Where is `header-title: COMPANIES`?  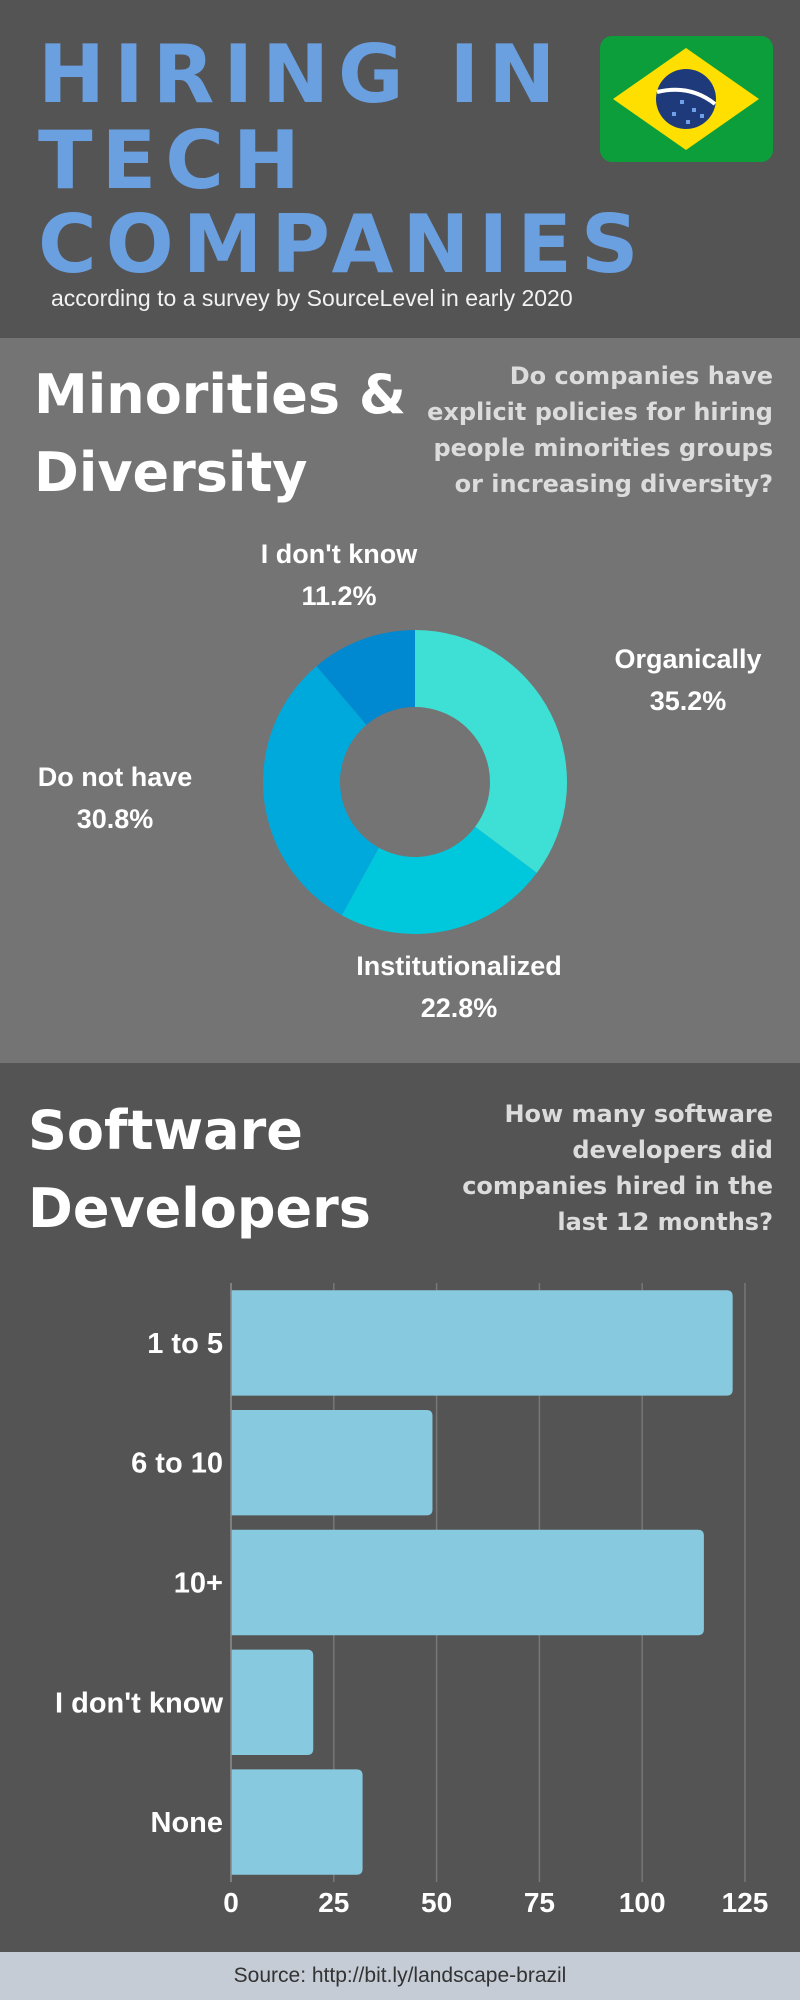
header-title: COMPANIES is located at coordinates (343, 244).